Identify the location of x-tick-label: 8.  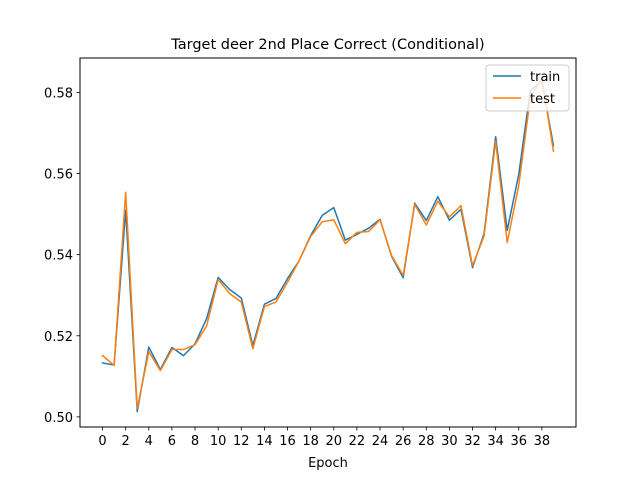
(195, 441).